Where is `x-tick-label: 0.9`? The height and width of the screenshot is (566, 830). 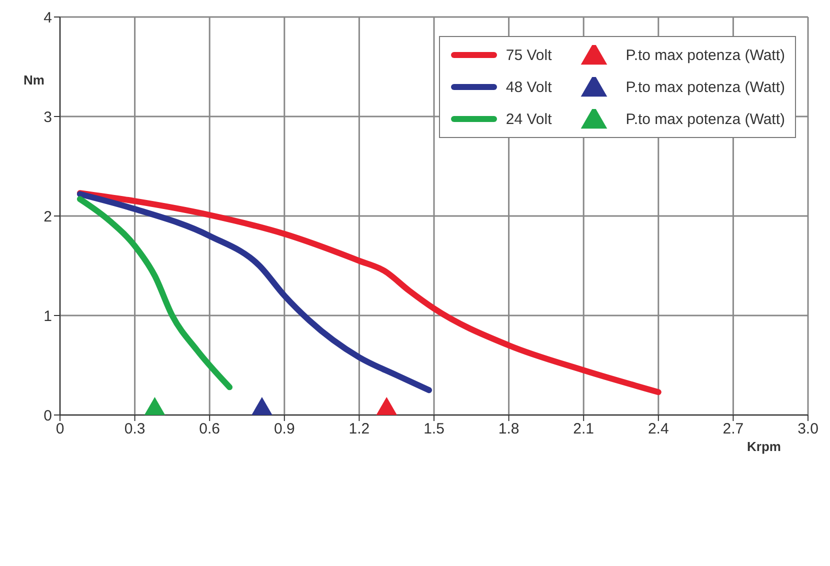 x-tick-label: 0.9 is located at coordinates (284, 429).